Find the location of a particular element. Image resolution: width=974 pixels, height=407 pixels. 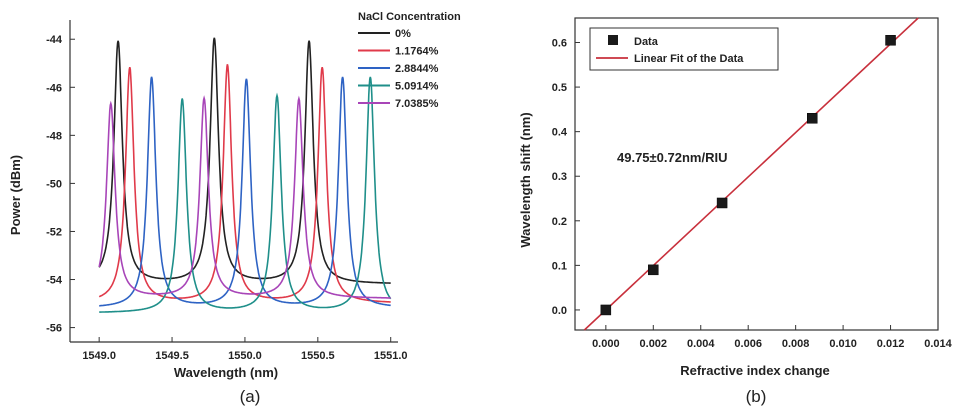

panel-b-legend-label: Linear Fit of the Data is located at coordinates (689, 59).